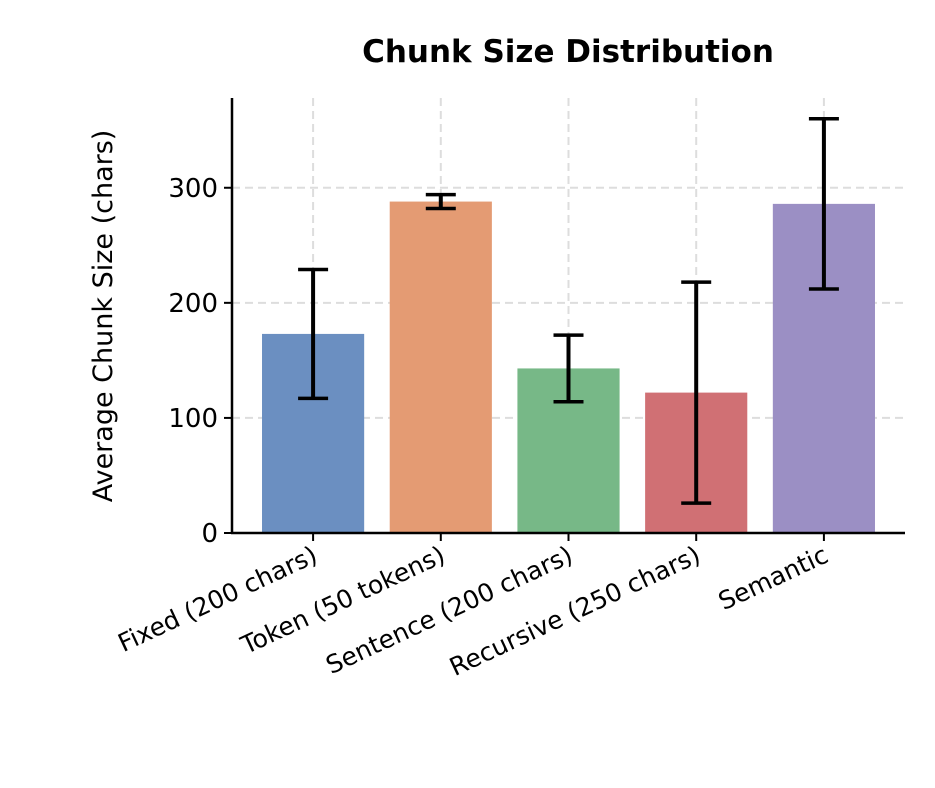  I want to click on y-tick-label: 300, so click(193, 189).